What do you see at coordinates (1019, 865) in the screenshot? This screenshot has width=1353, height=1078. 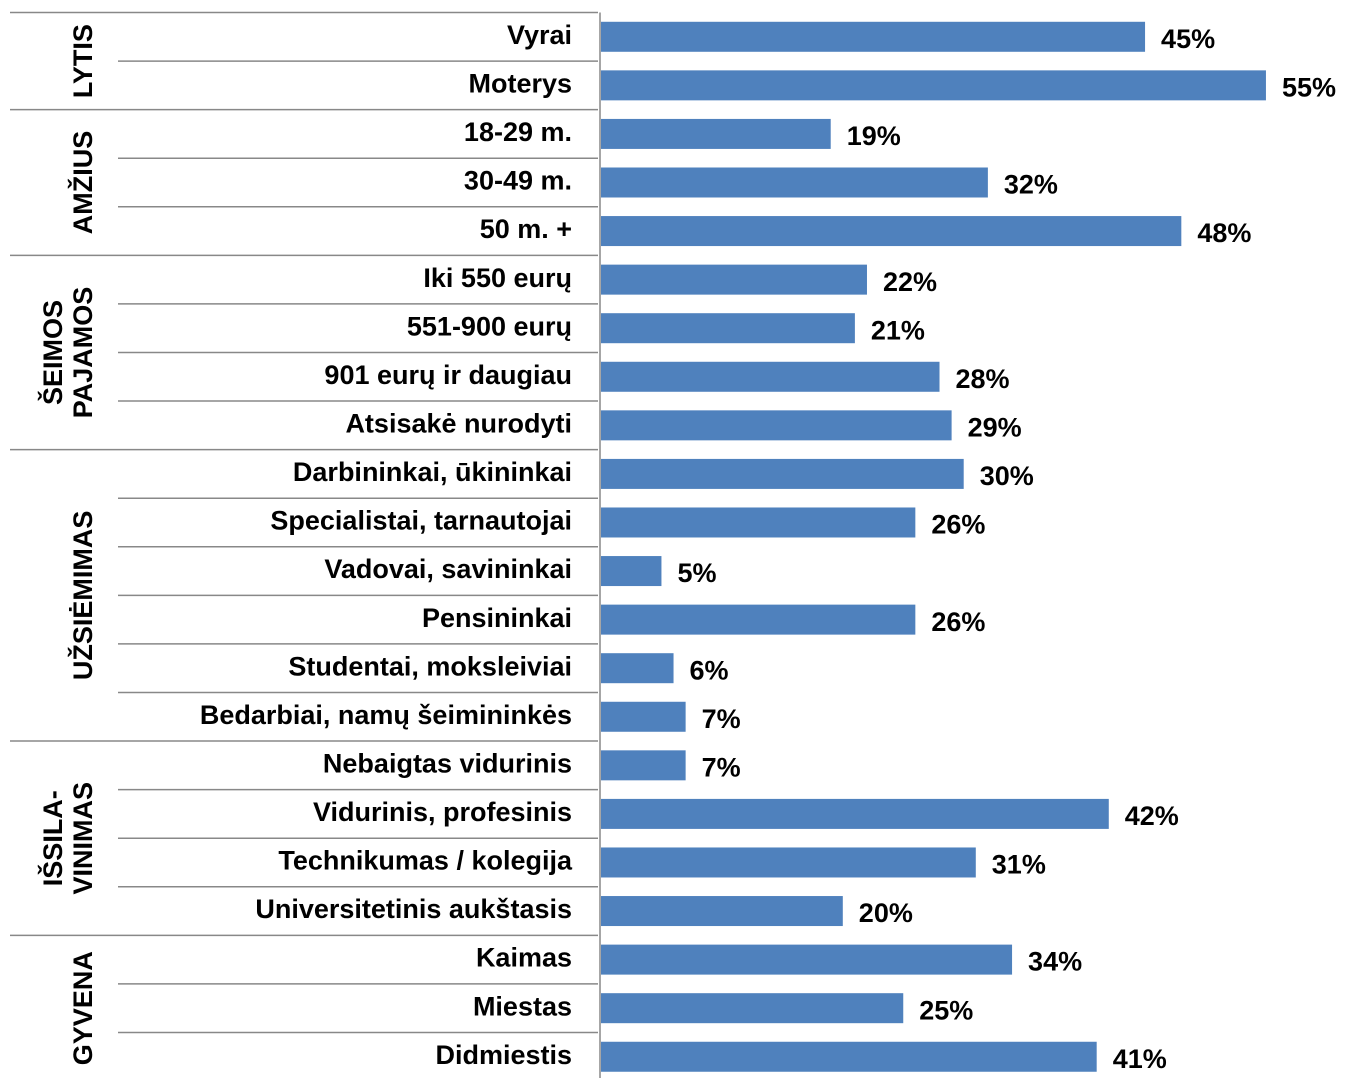 I see `value-label: 31%` at bounding box center [1019, 865].